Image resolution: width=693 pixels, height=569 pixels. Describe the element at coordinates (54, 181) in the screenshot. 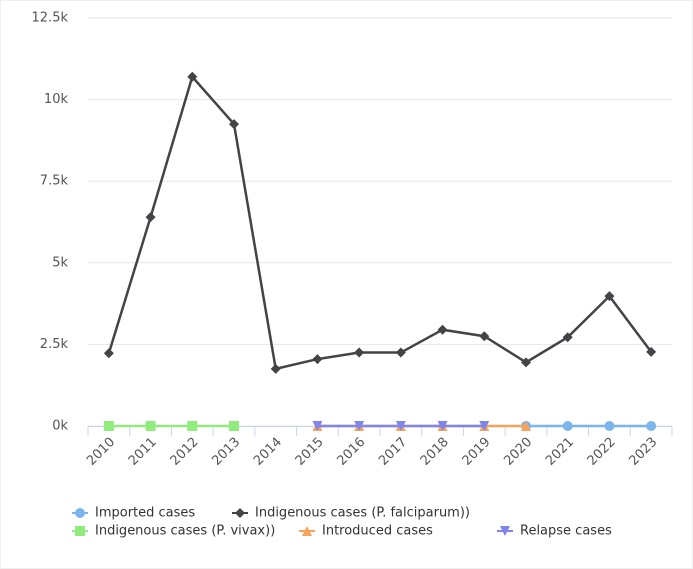

I see `y-tick-label: 7.5k` at that location.